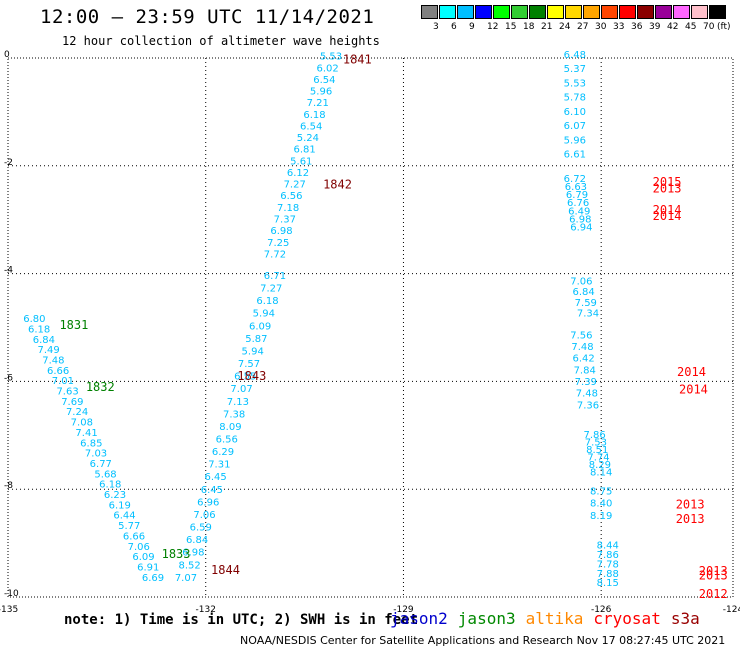  Describe the element at coordinates (585, 370) in the screenshot. I see `wave-height-point: 7.84` at that location.